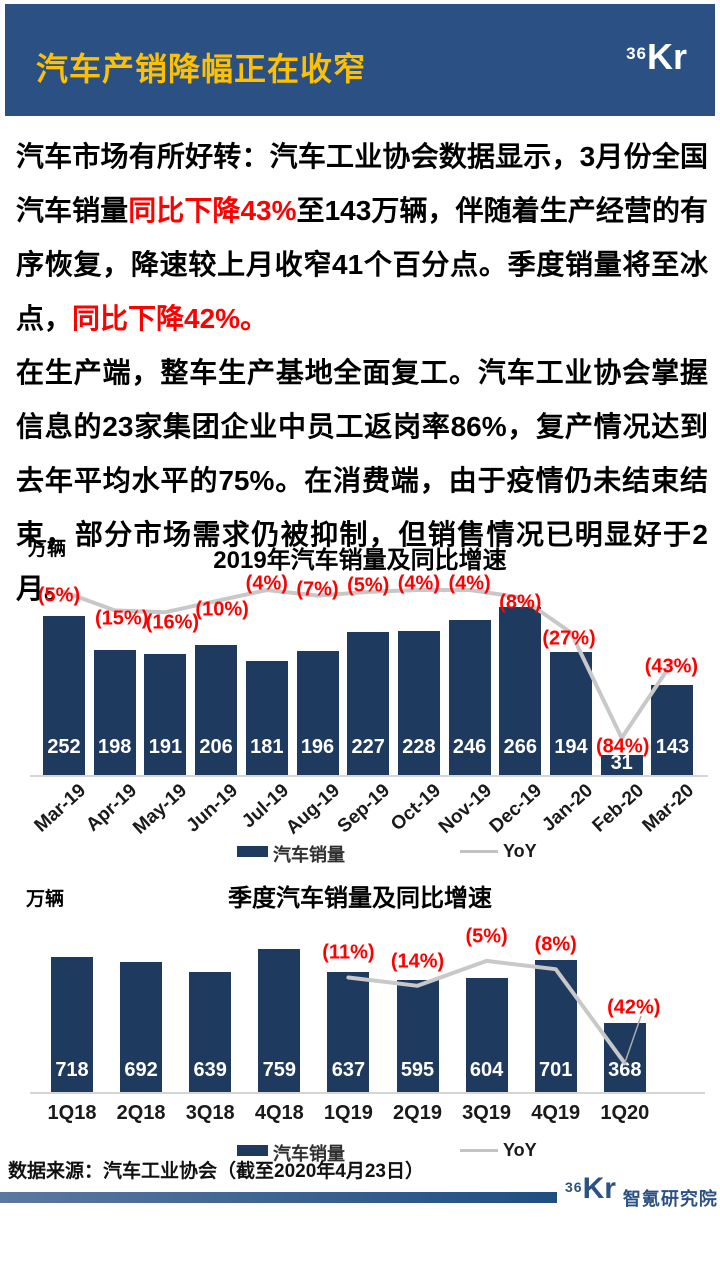 The width and height of the screenshot is (720, 1280). I want to click on chart2-yoy-label-2Q19: (14%), so click(417, 961).